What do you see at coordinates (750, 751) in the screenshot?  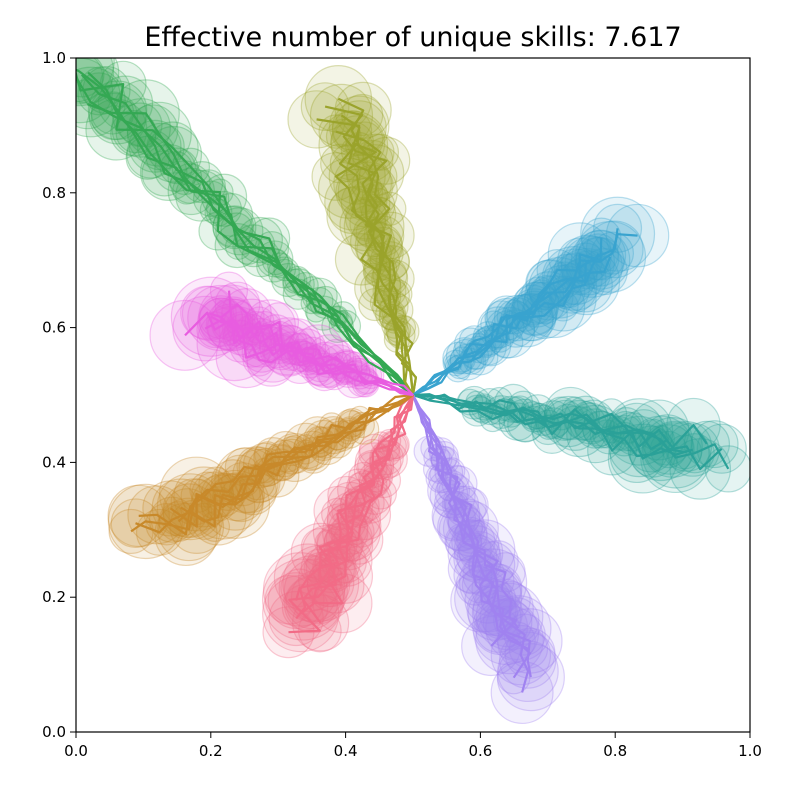 I see `x-tick-label: 1.0` at bounding box center [750, 751].